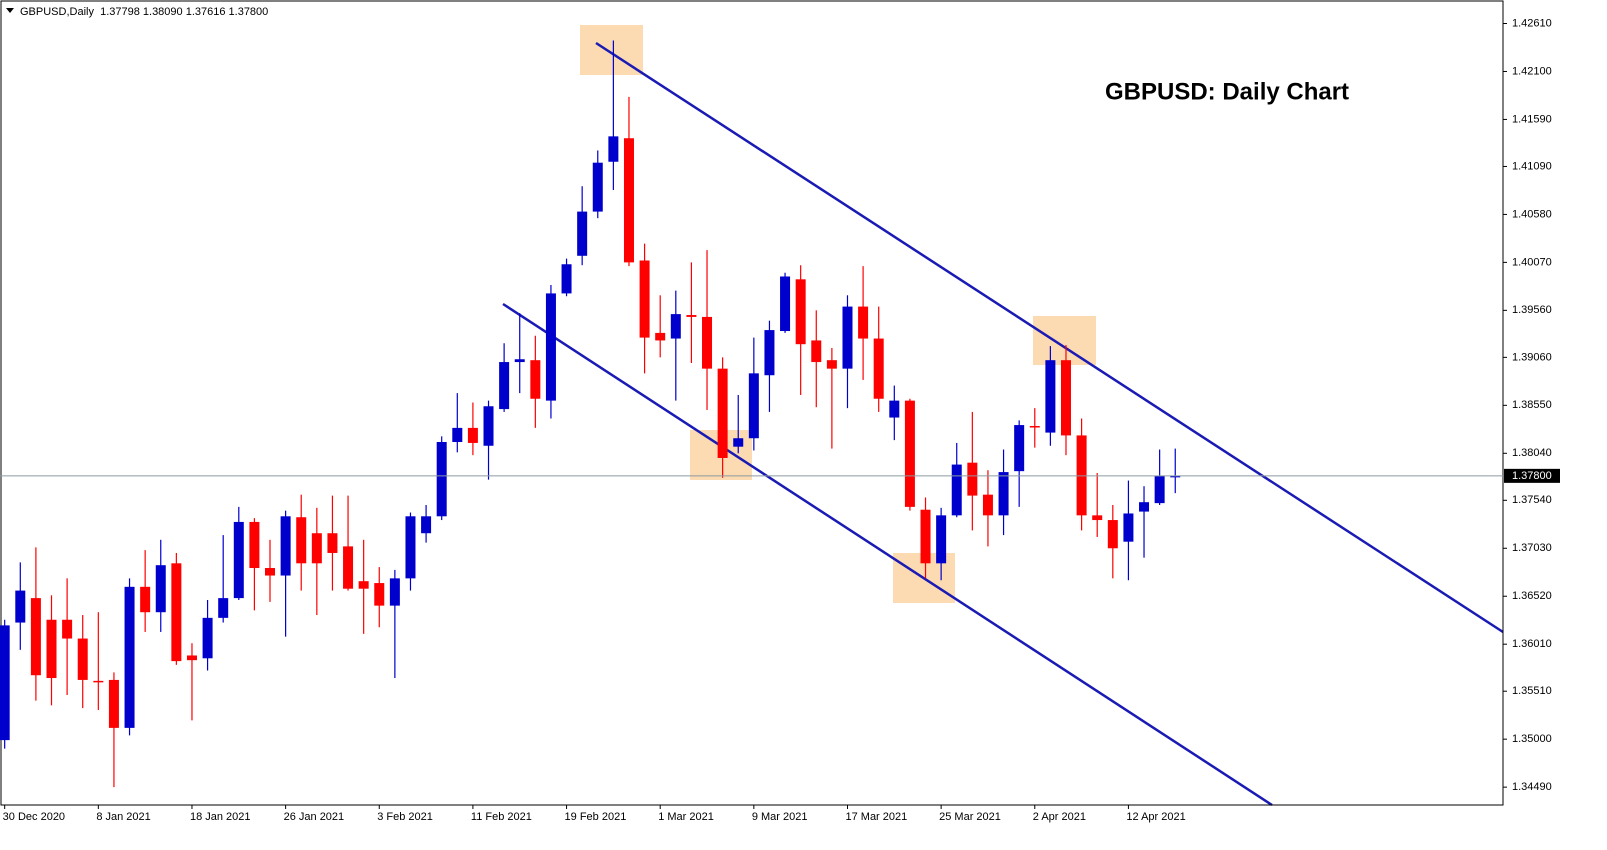  I want to click on x-tick-label: 2 Apr 2021, so click(1059, 817).